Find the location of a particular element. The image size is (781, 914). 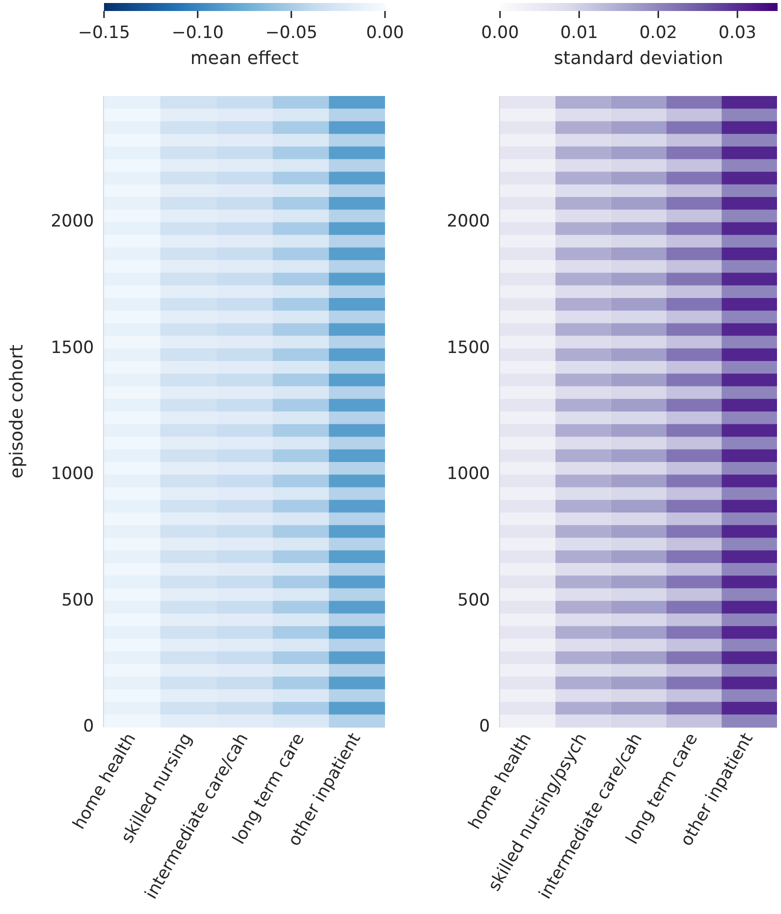

color-bar-label: 0.01 is located at coordinates (579, 33).